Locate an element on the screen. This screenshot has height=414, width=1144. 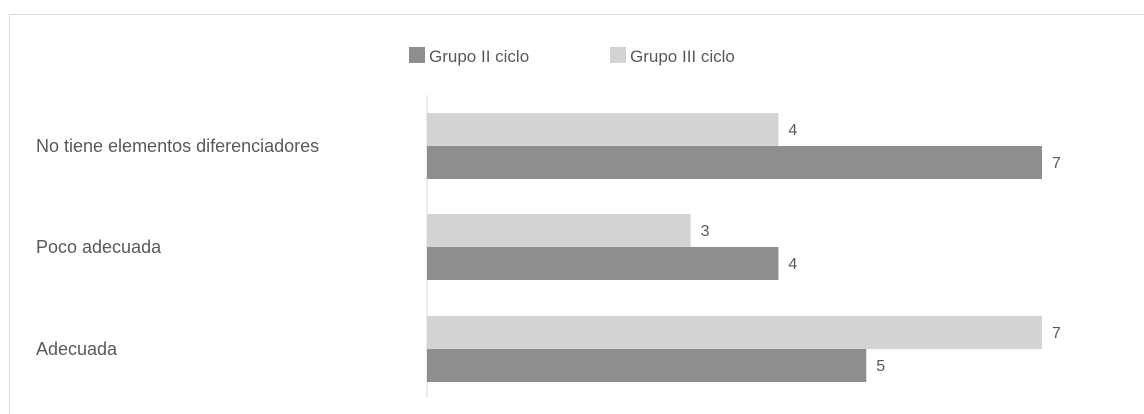
category-label: No tiene elementos diferenciadores is located at coordinates (177, 146).